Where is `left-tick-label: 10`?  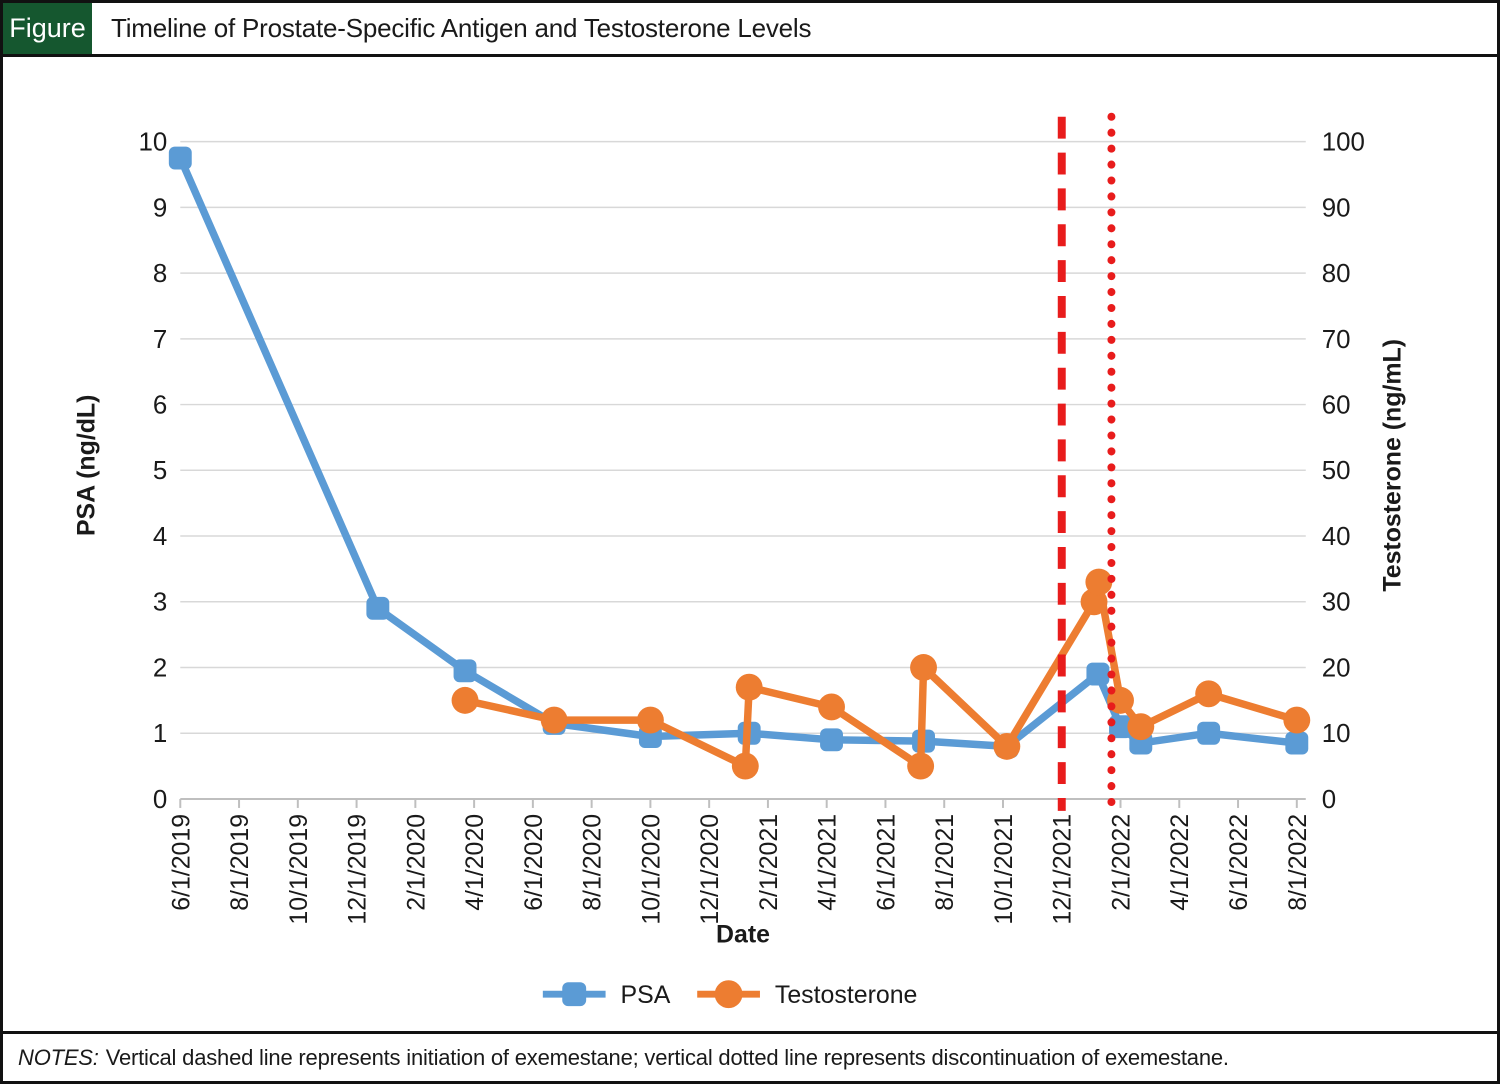
left-tick-label: 10 is located at coordinates (153, 143).